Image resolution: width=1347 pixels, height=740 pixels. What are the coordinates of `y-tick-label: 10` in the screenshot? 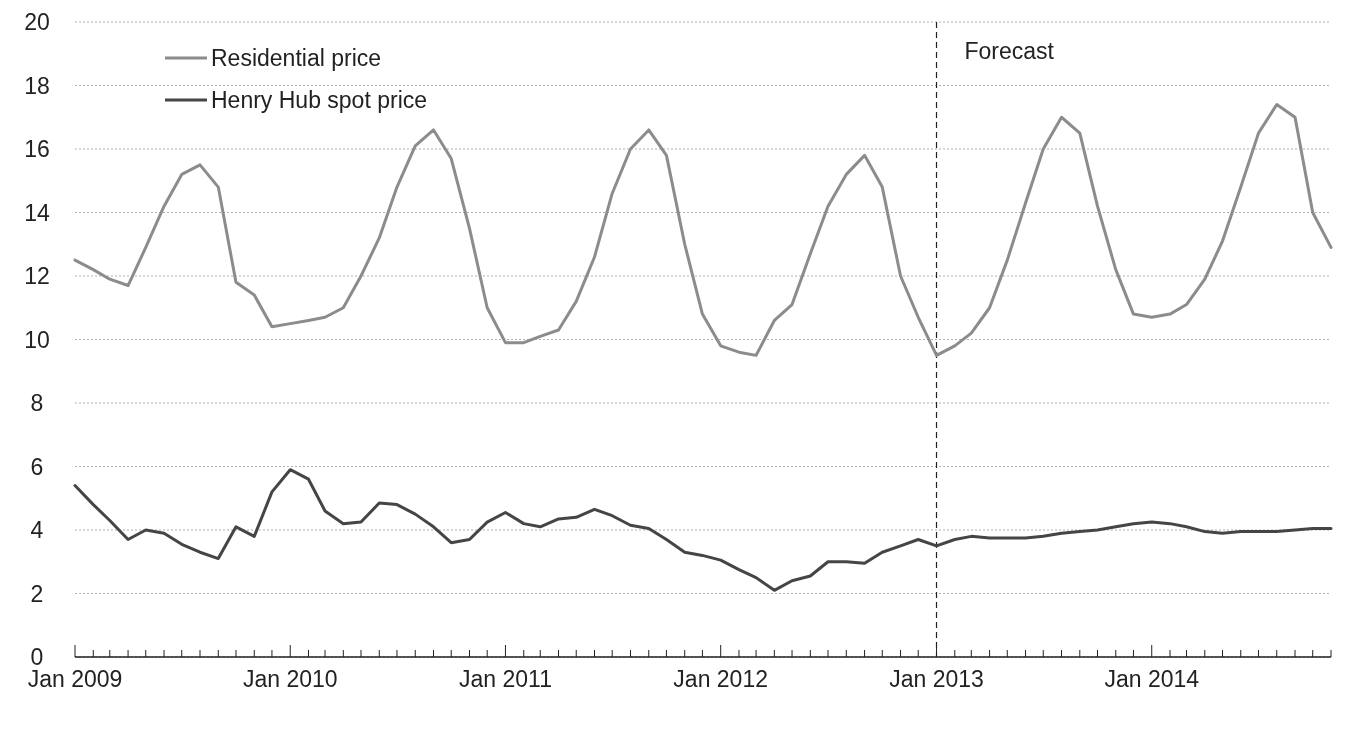 It's located at (37, 339).